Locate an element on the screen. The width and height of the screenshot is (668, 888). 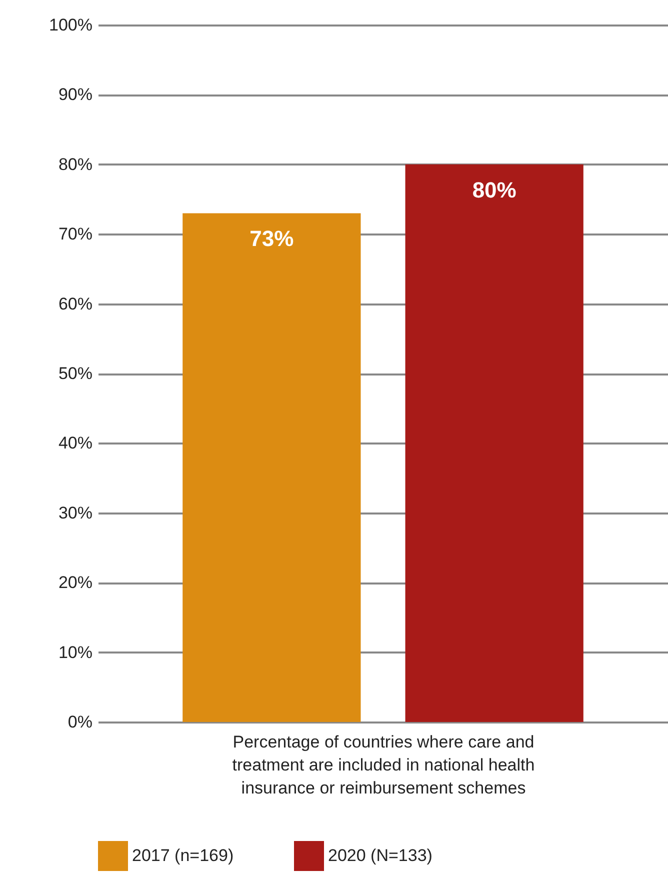
y-tick-label: 80% is located at coordinates (75, 164).